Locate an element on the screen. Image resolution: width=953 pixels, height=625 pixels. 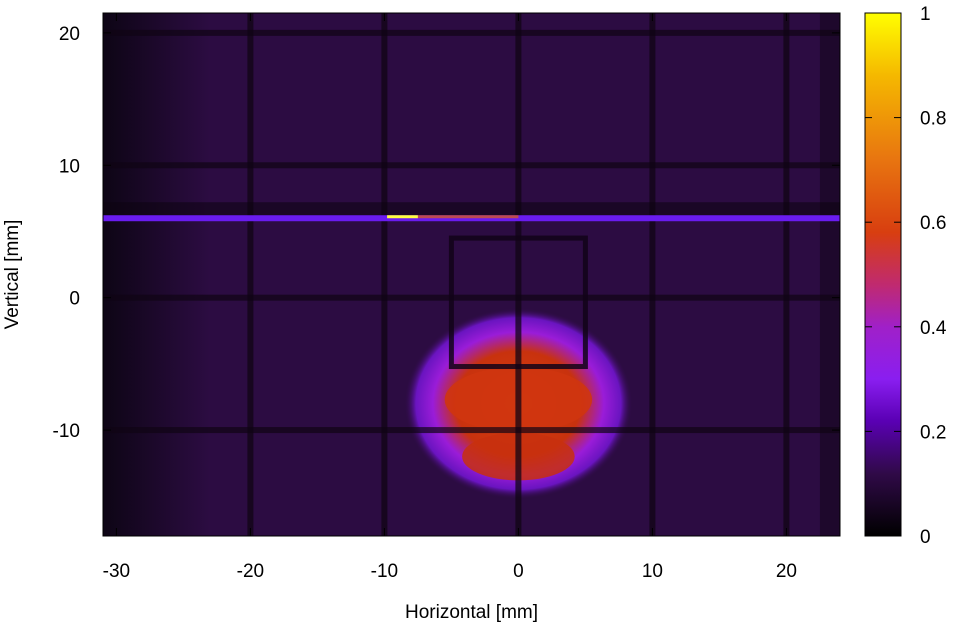
colorbar-tick-label: 0.6 is located at coordinates (933, 223).